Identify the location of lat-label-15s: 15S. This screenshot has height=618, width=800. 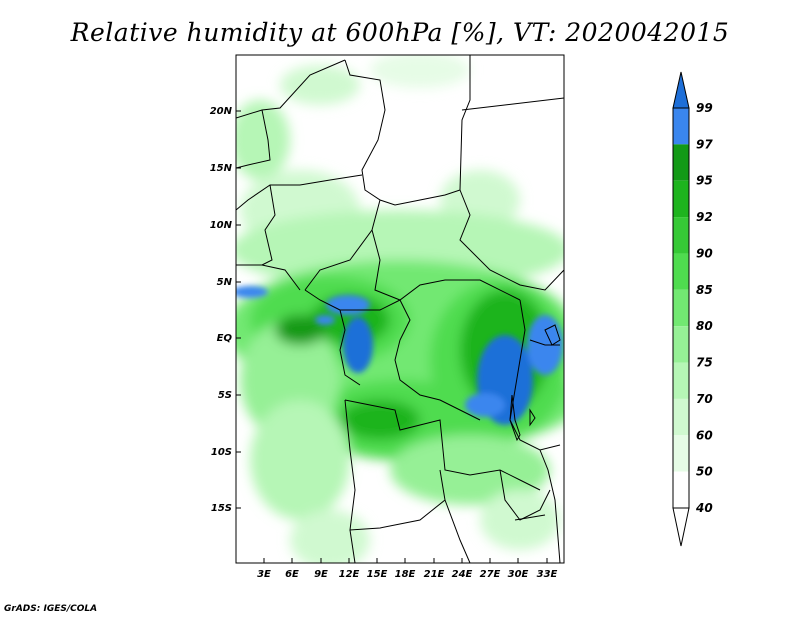
(221, 508).